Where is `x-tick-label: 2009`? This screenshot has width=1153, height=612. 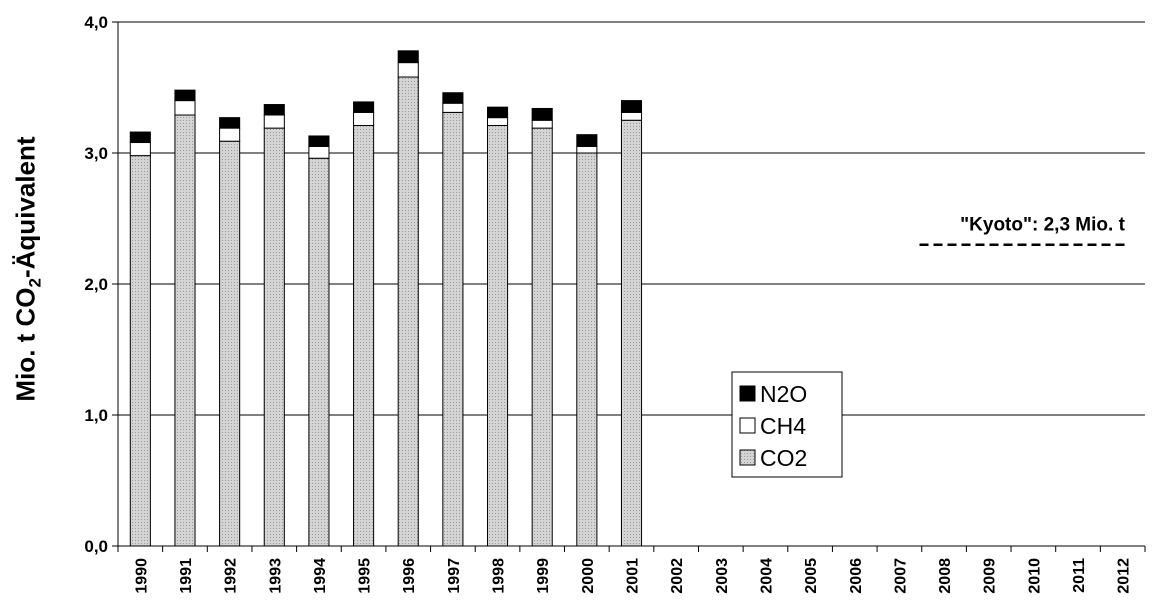 x-tick-label: 2009 is located at coordinates (990, 576).